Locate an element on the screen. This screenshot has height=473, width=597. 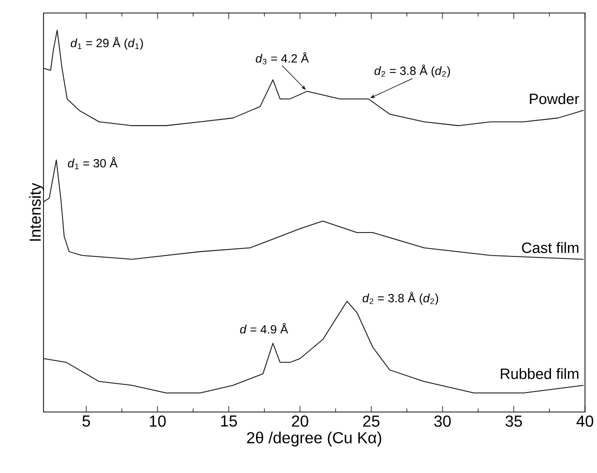
x-tick-label: 15 is located at coordinates (229, 421).